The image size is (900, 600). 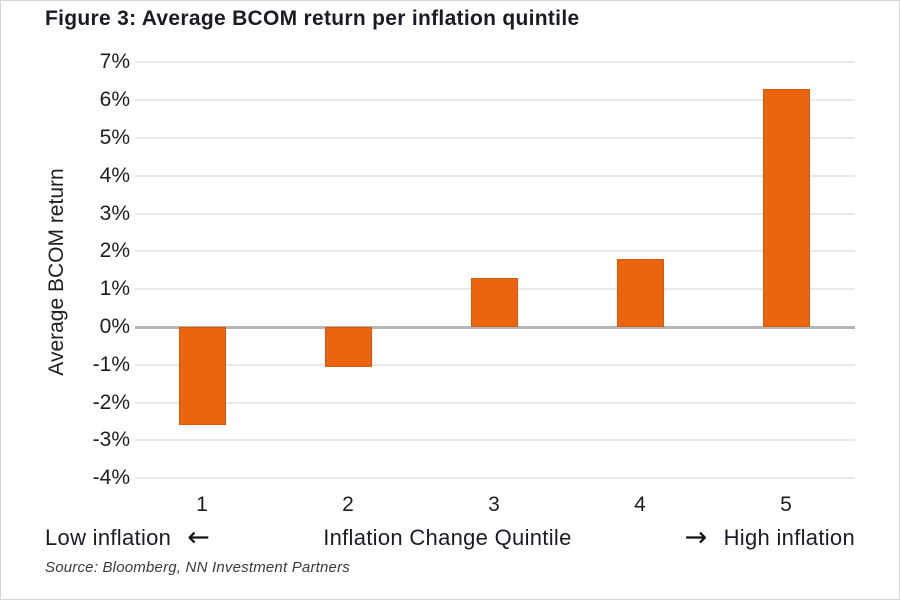 I want to click on low-inflation-group: Low inflation ←, so click(x=128, y=537).